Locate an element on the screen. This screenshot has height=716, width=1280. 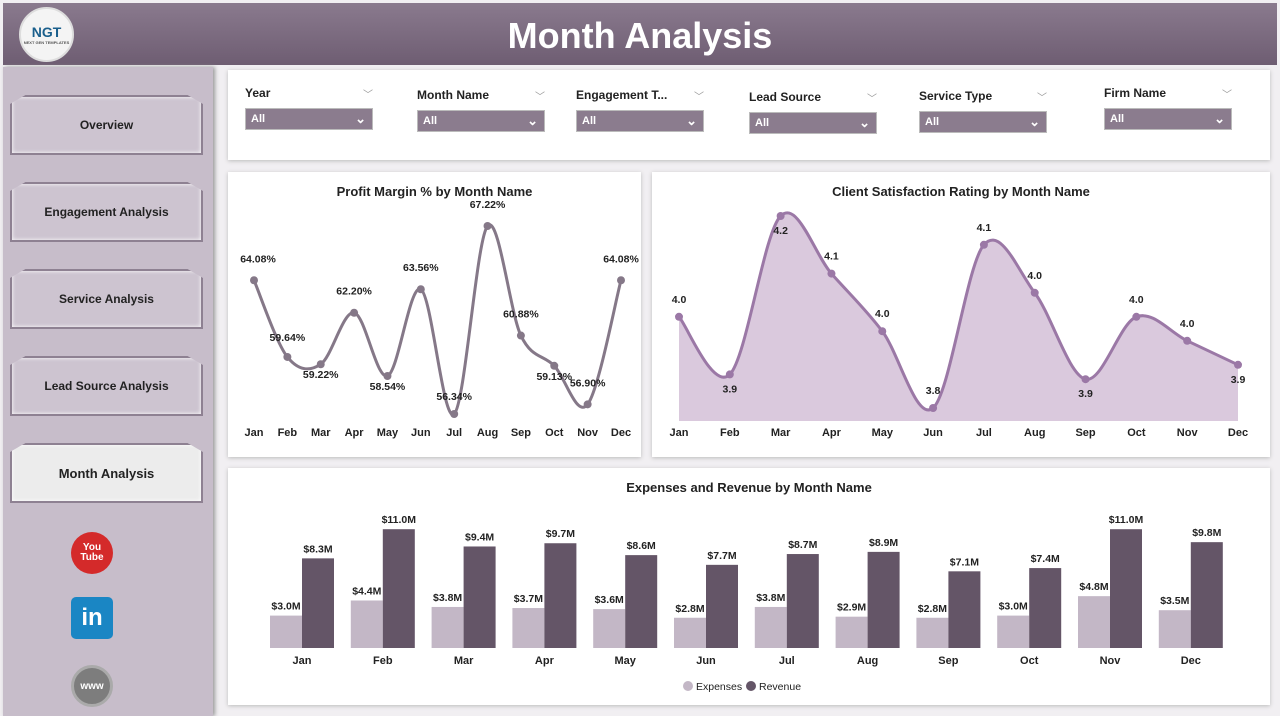
x-tick-label: May is located at coordinates (625, 661).